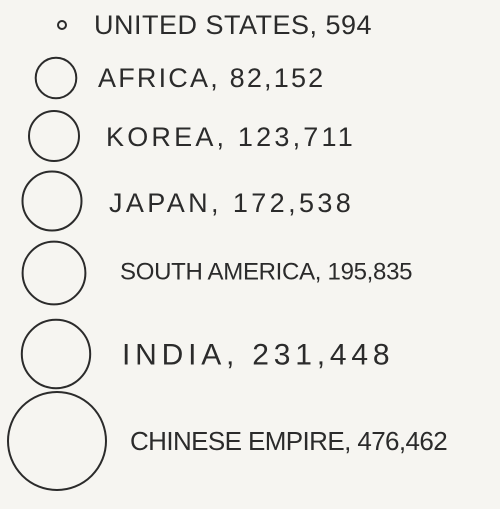 The image size is (500, 509). What do you see at coordinates (231, 203) in the screenshot?
I see `label-japan: JAPAN, 172,538` at bounding box center [231, 203].